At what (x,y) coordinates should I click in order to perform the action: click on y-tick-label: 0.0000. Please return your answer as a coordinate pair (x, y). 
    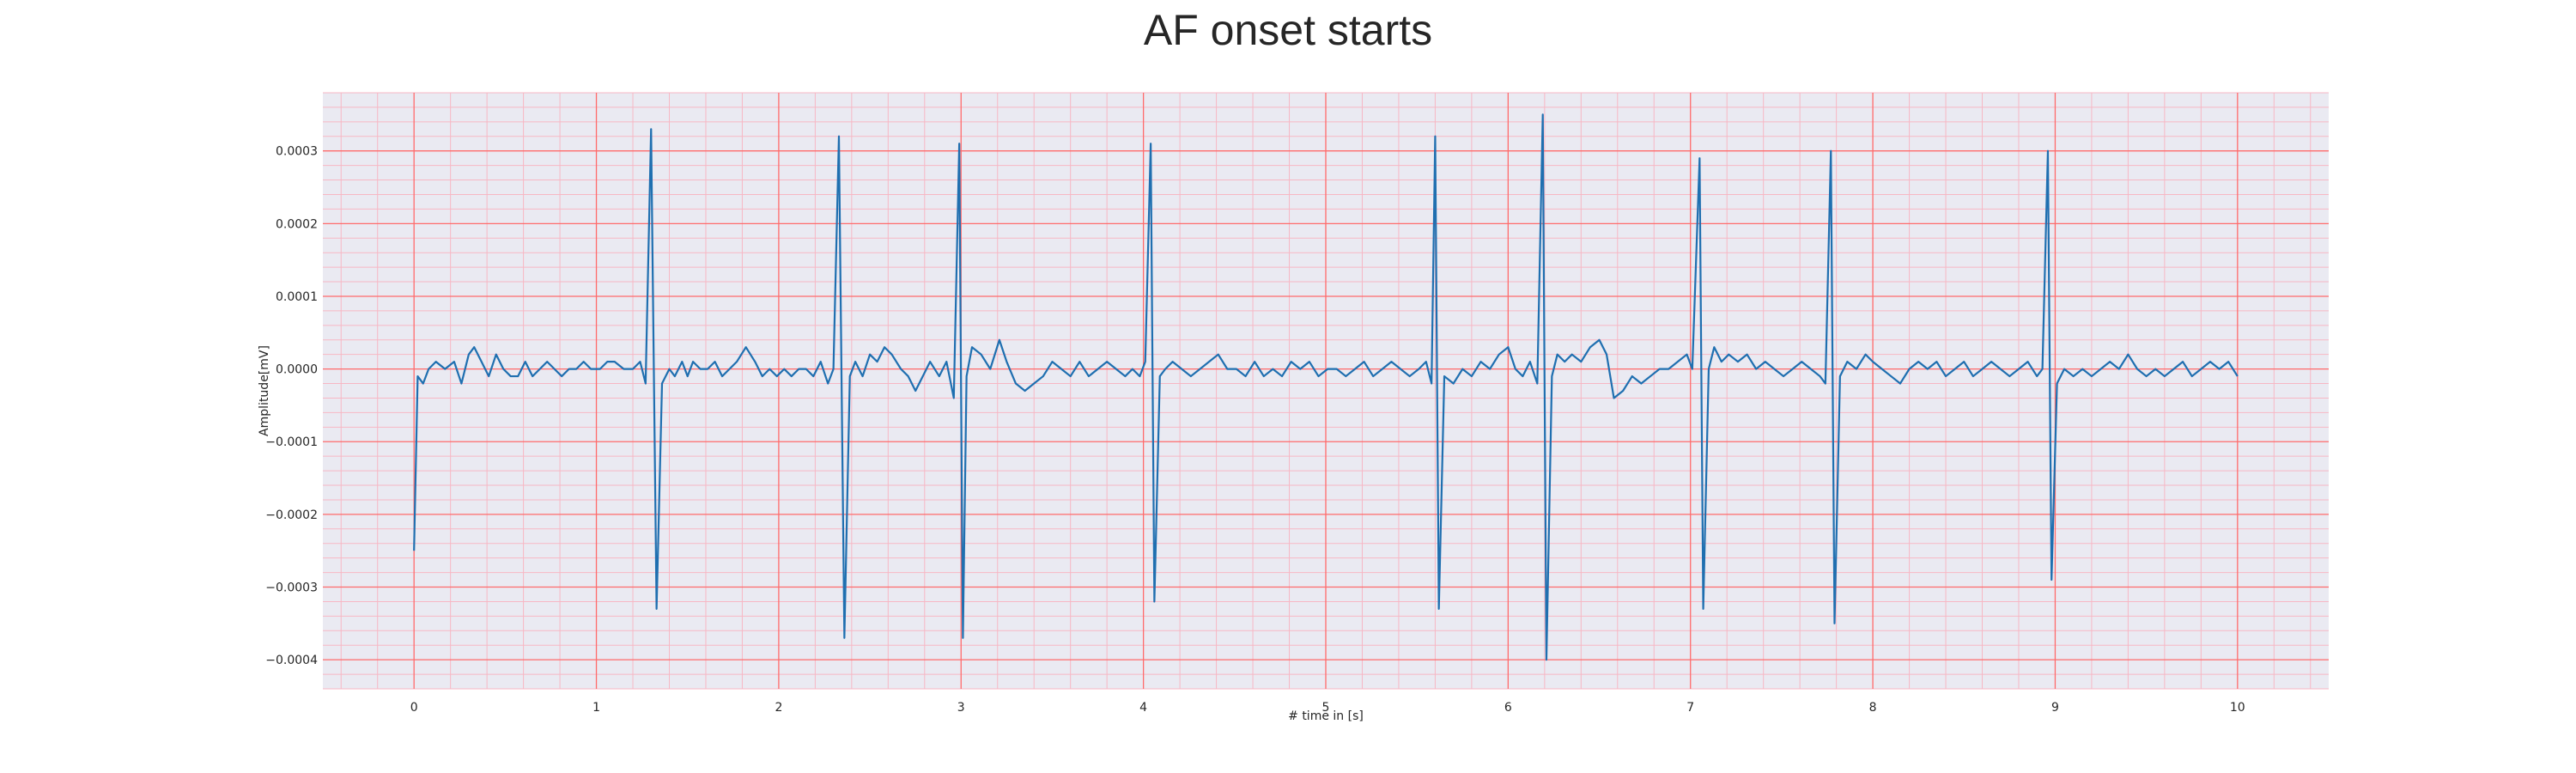
    Looking at the image, I should click on (297, 370).